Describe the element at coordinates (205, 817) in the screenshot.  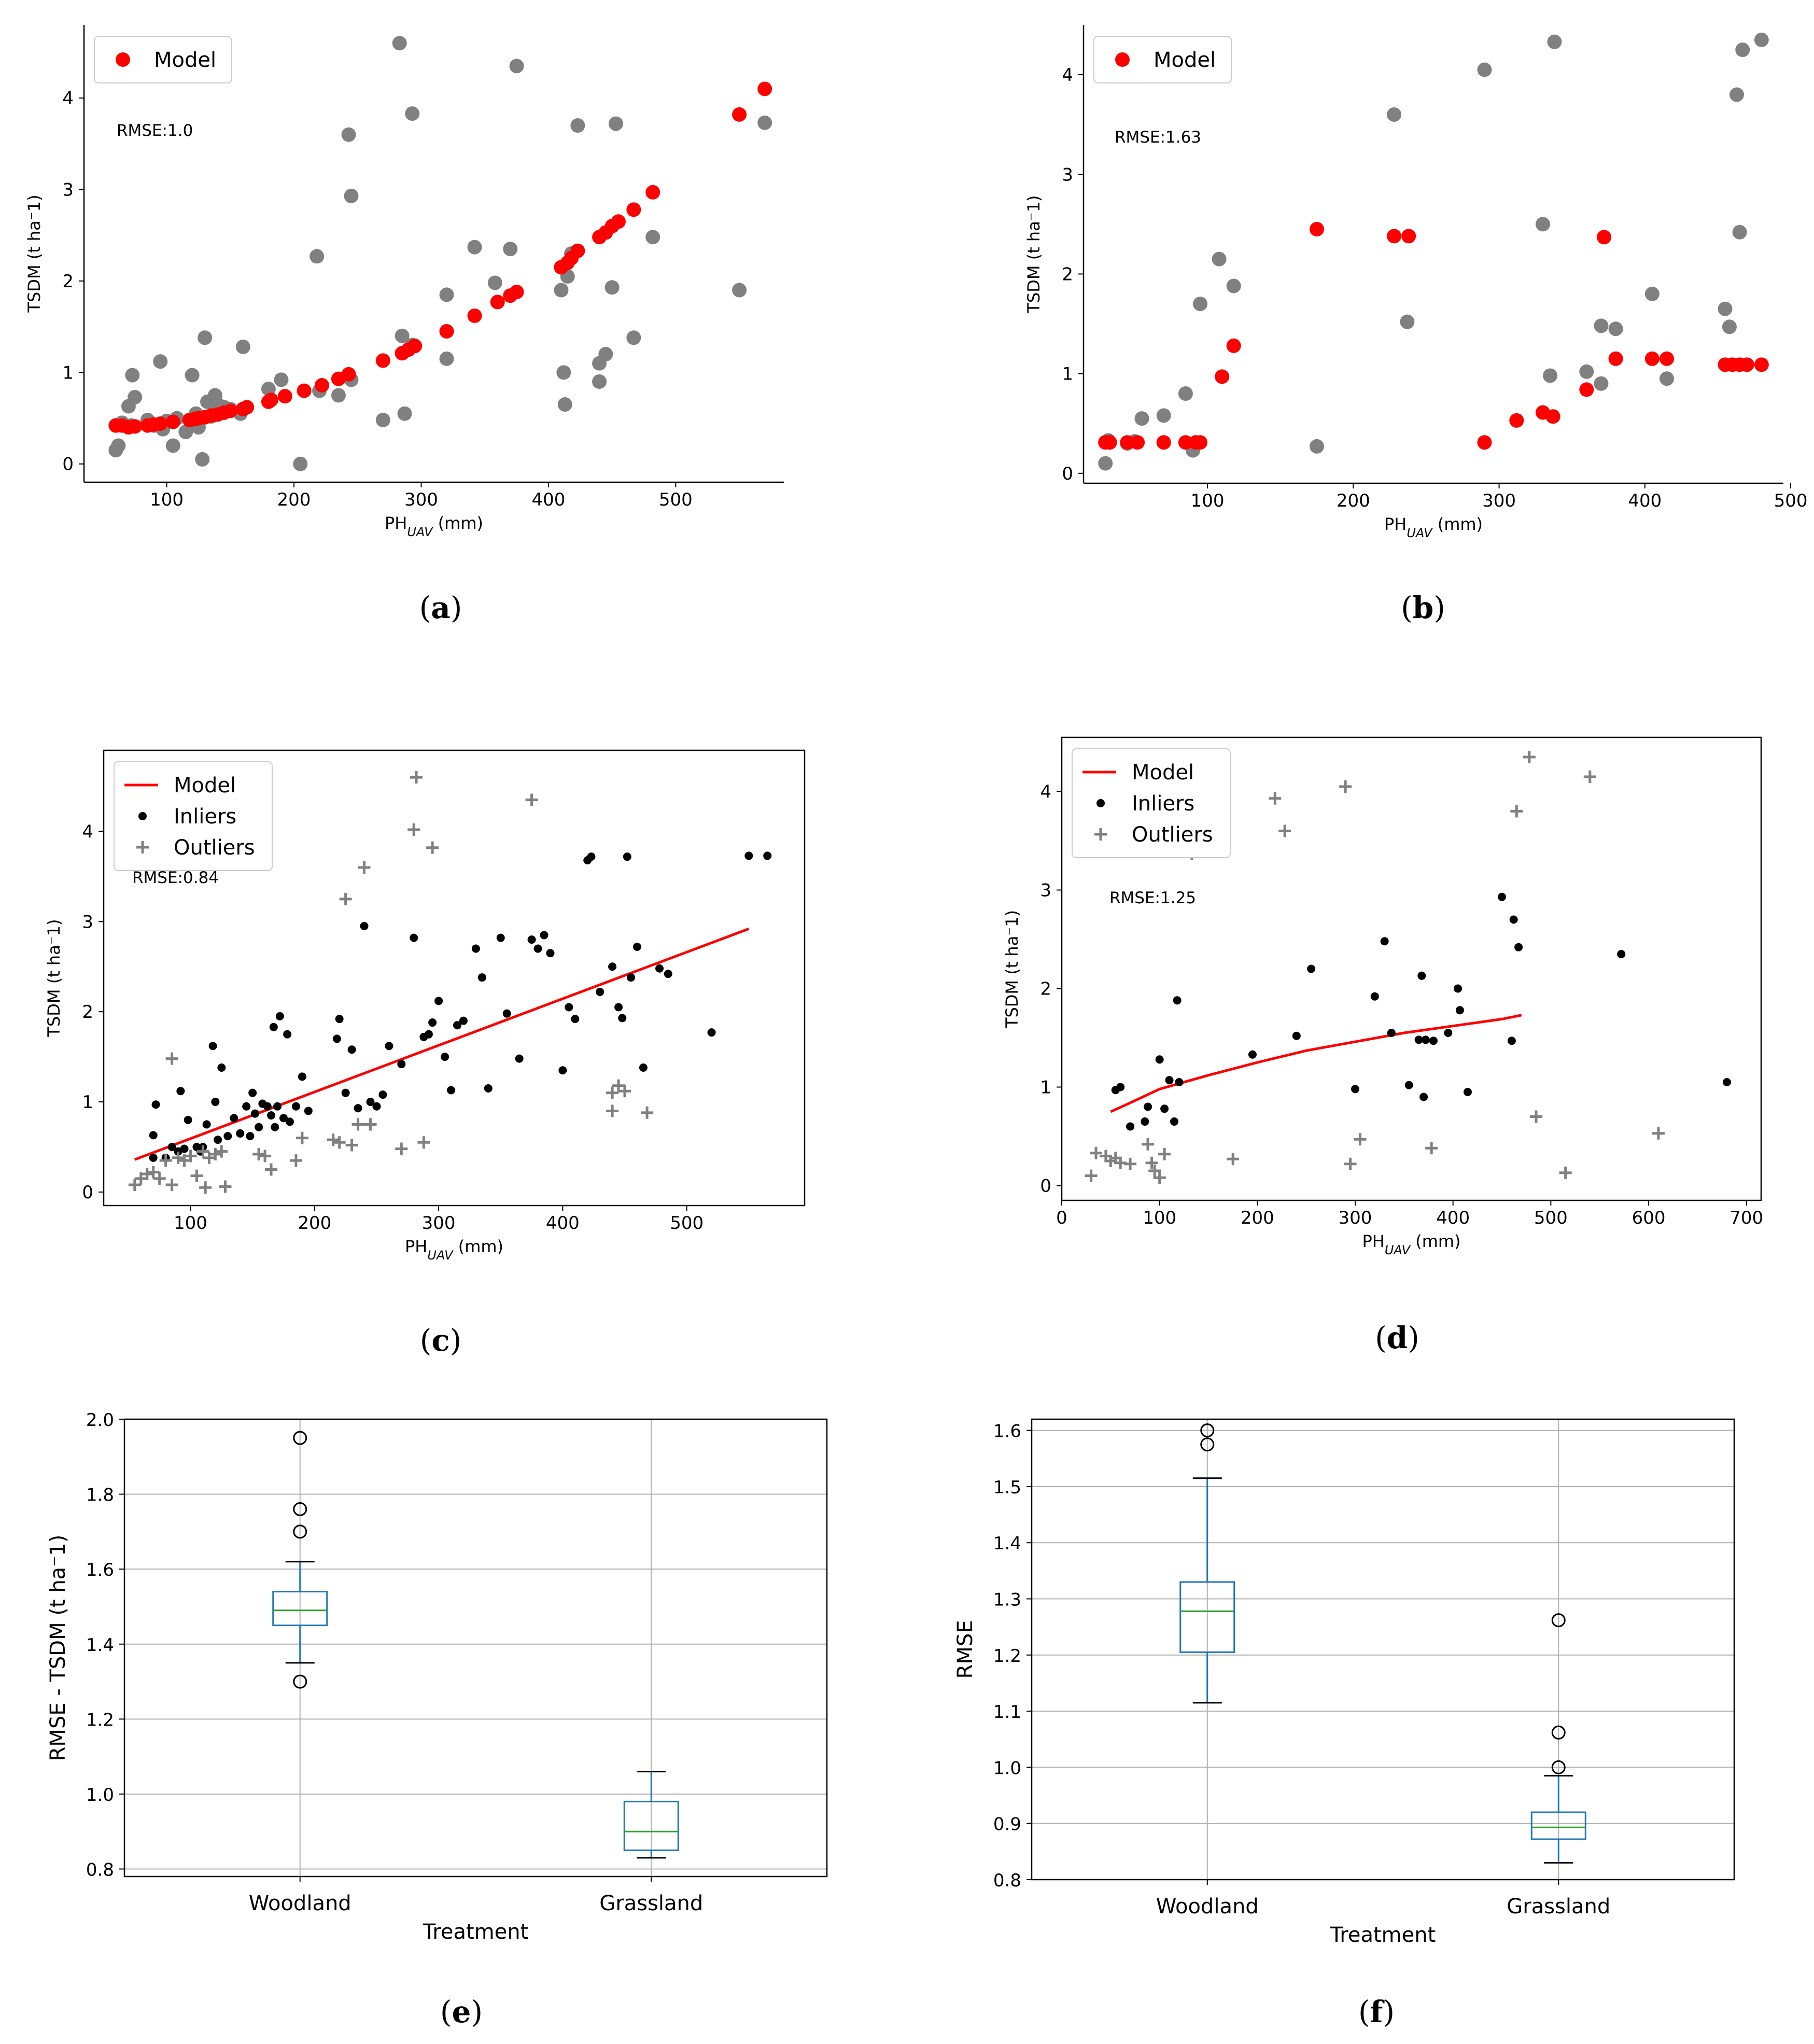
I see `legend-label: Inliers` at that location.